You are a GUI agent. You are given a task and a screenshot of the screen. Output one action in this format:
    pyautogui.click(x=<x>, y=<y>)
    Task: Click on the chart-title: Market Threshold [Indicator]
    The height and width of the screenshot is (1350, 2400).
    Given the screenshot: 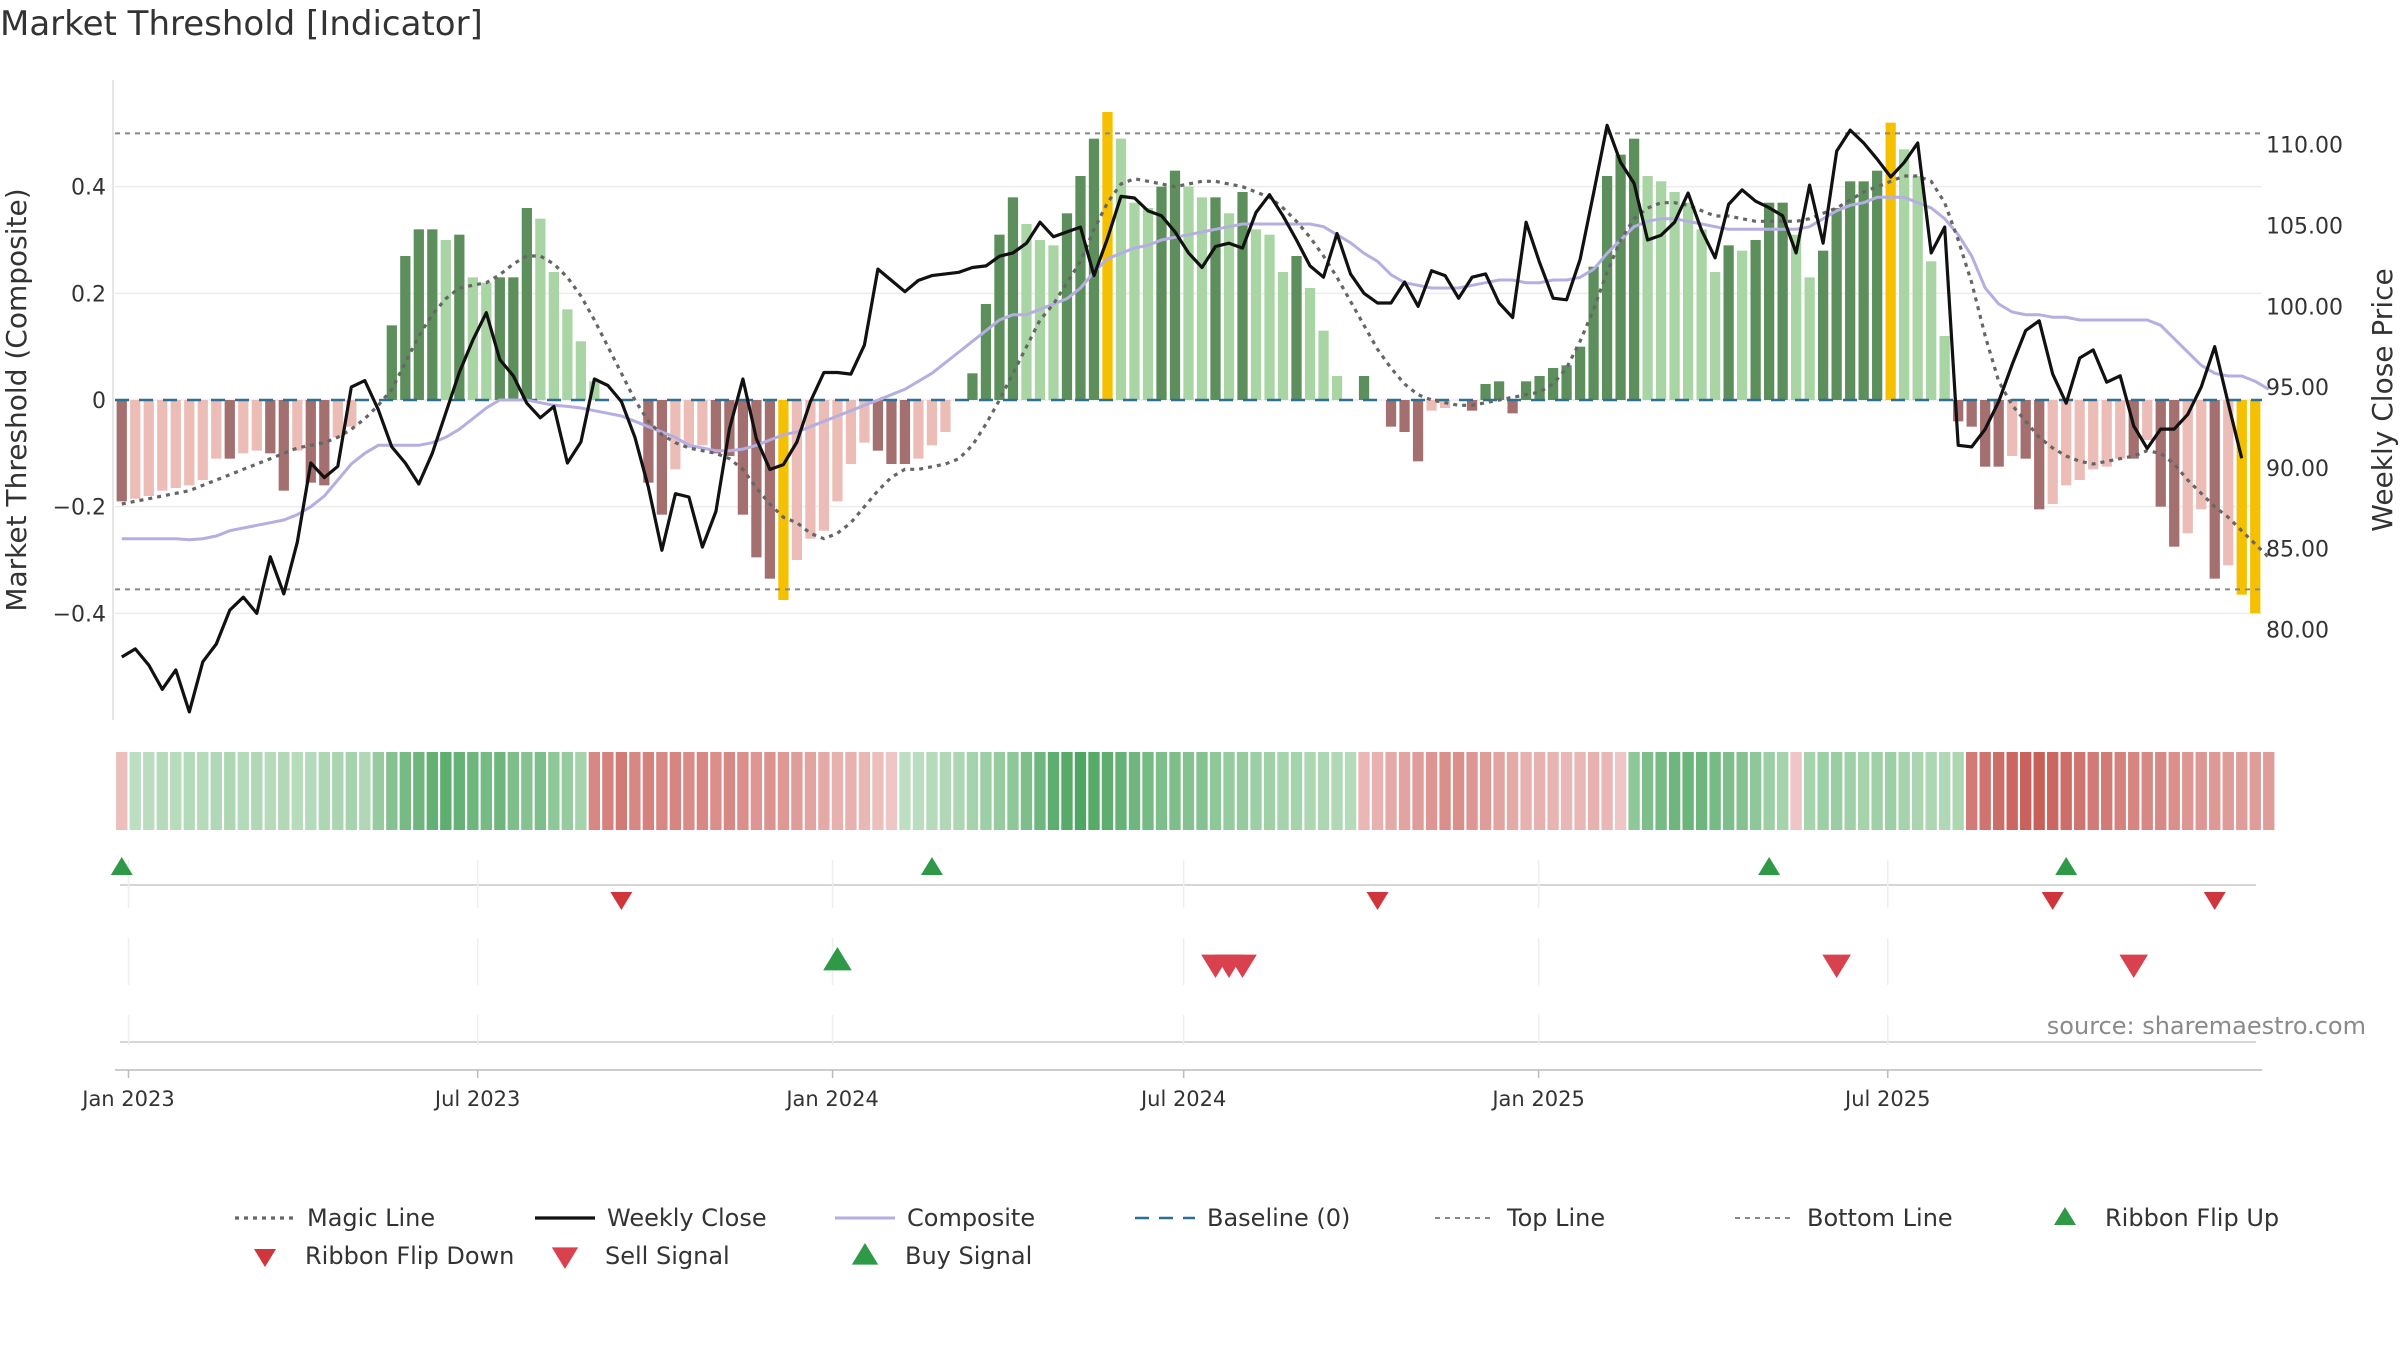 What is the action you would take?
    pyautogui.click(x=241, y=24)
    